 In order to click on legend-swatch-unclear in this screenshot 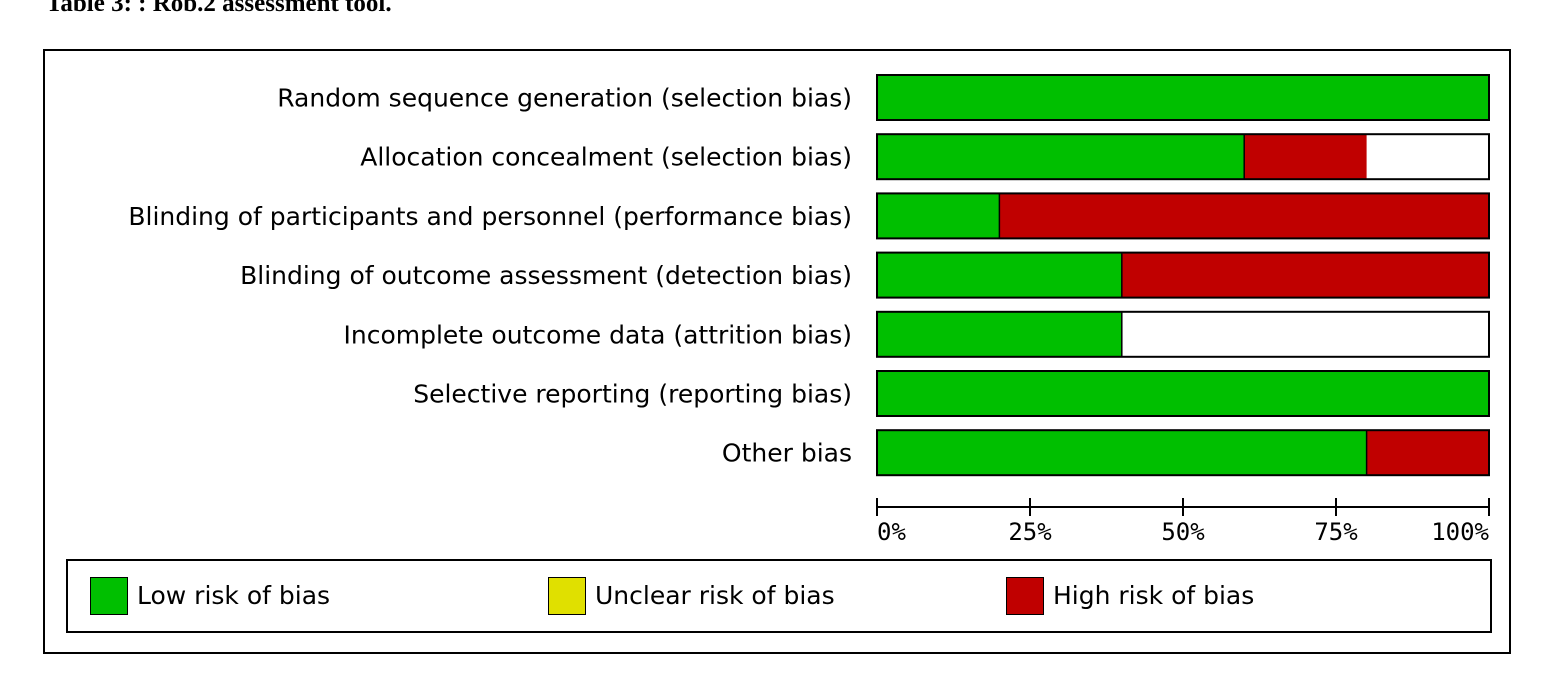, I will do `click(567, 596)`.